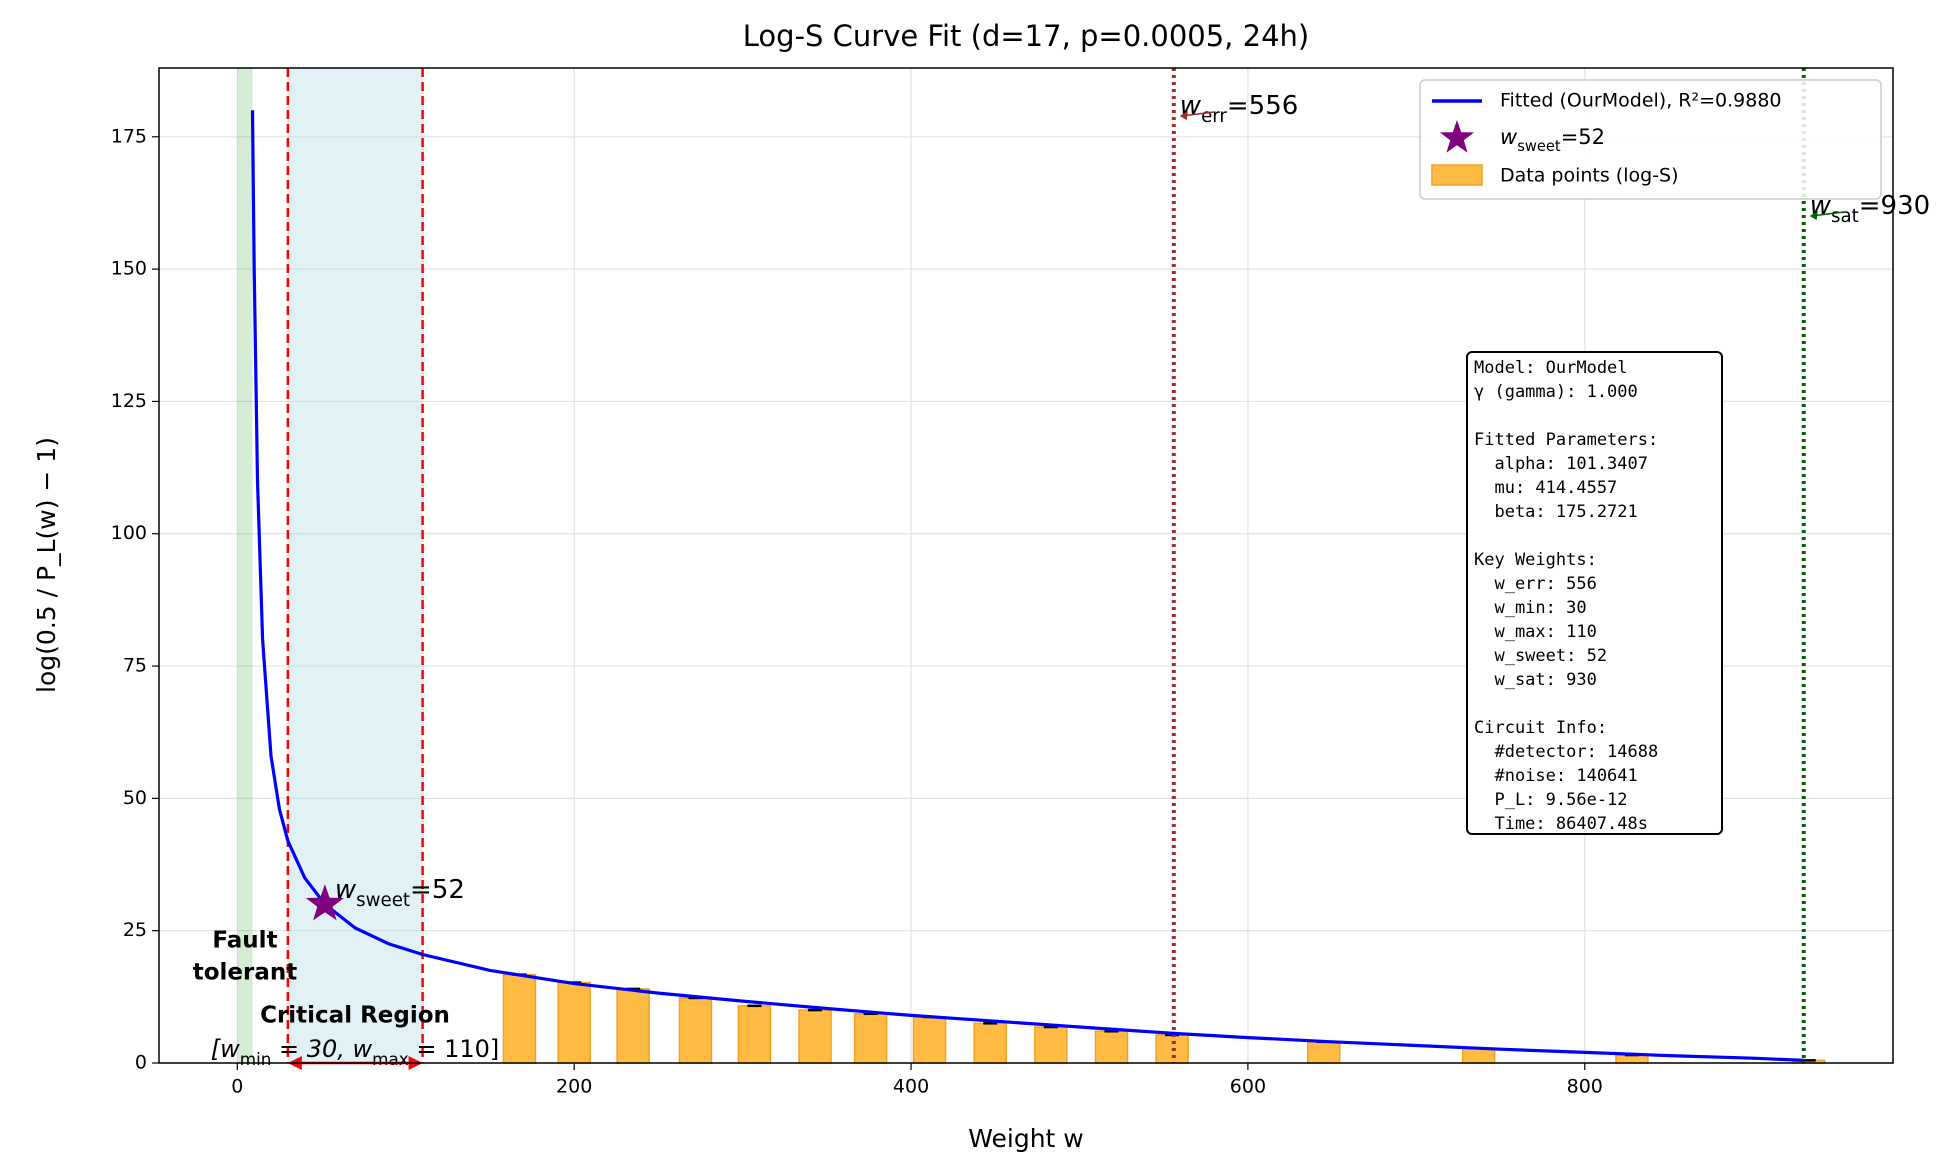 Image resolution: width=1939 pixels, height=1173 pixels. I want to click on info-line: w_sat: 930, so click(1535, 680).